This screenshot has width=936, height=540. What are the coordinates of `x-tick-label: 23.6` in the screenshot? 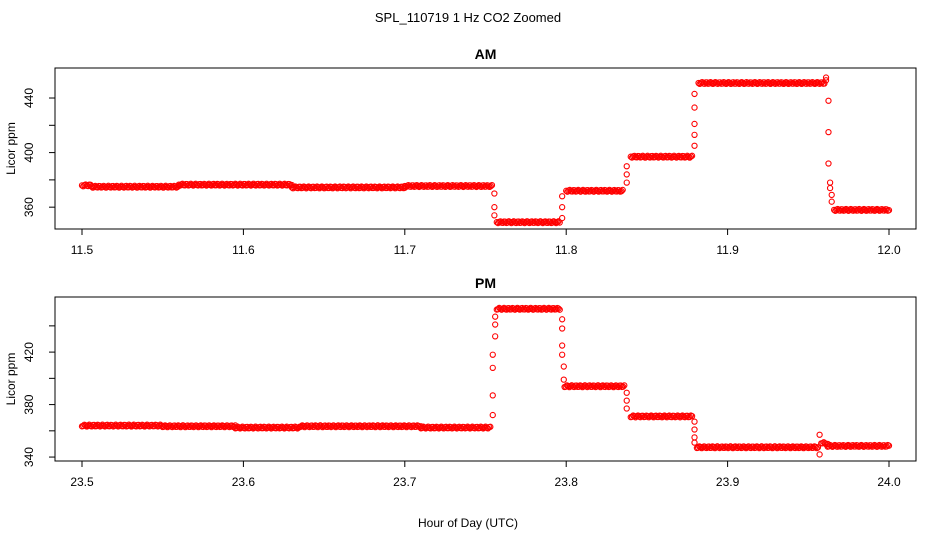 It's located at (244, 482).